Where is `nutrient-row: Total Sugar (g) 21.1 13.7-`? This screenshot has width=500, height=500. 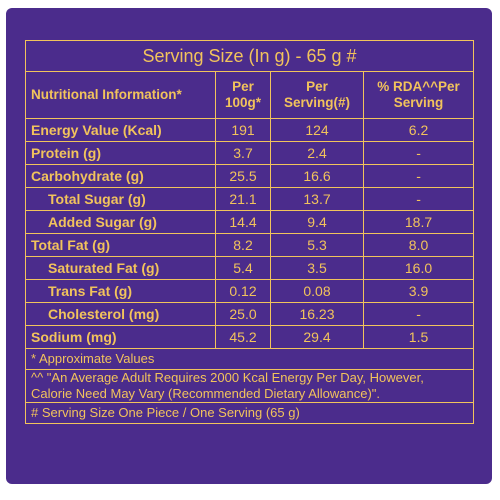 nutrient-row: Total Sugar (g) 21.1 13.7- is located at coordinates (250, 199).